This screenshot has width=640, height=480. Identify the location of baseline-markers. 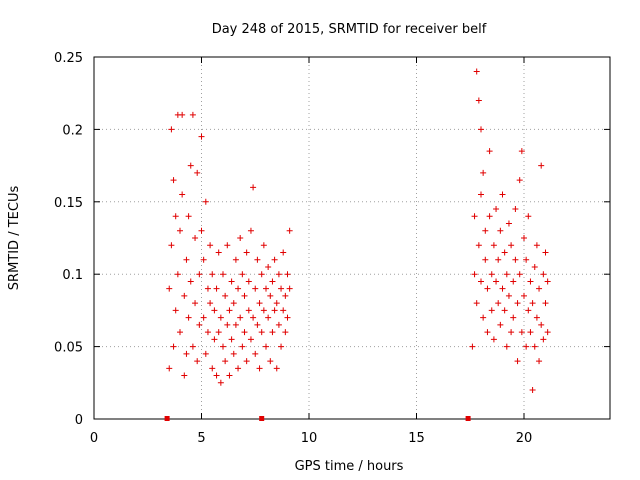
(317, 418).